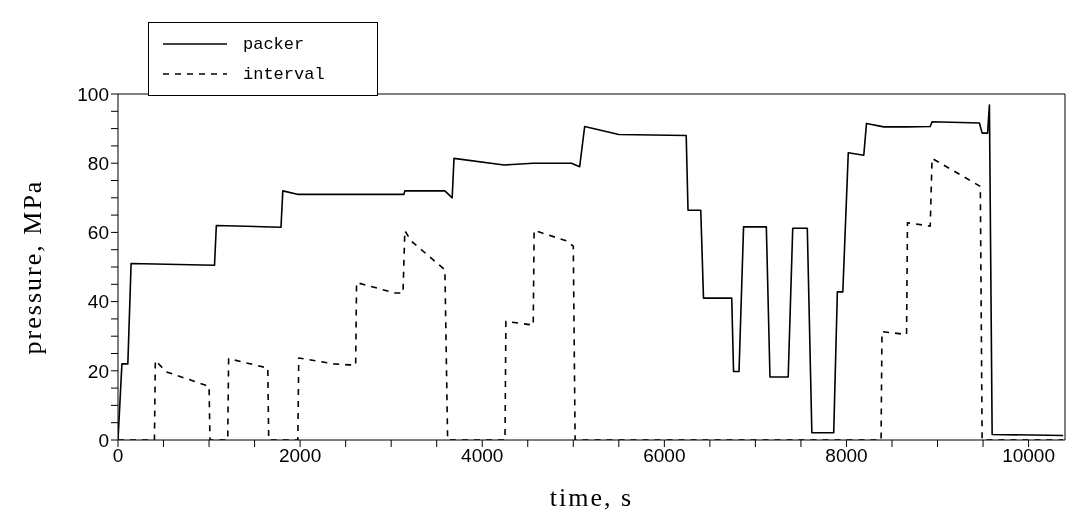 The width and height of the screenshot is (1085, 528). What do you see at coordinates (274, 44) in the screenshot?
I see `legend-label: packer` at bounding box center [274, 44].